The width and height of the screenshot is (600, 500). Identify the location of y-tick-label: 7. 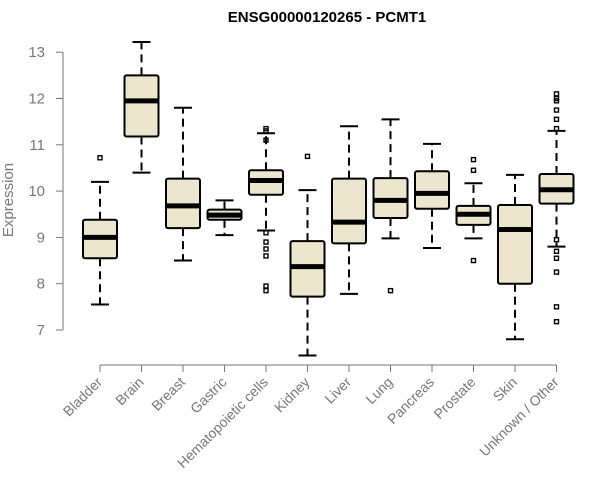
(41, 330).